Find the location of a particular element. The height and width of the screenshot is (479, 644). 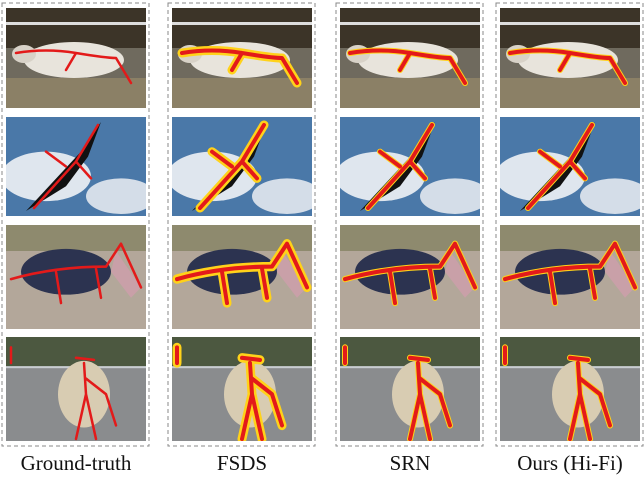

column-label: Ours (Hi-Fi) is located at coordinates (570, 463).